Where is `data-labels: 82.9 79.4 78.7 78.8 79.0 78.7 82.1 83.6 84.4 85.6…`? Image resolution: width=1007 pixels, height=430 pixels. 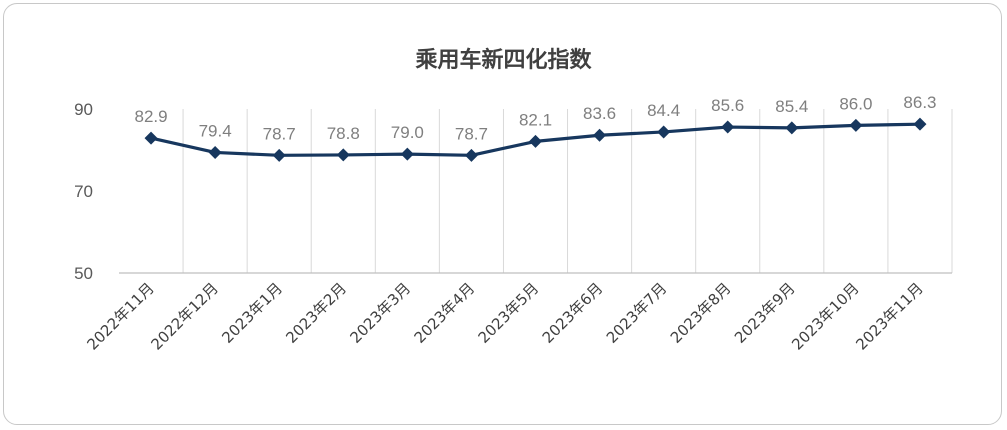
data-labels: 82.9 79.4 78.7 78.8 79.0 78.7 82.1 83.6 84.4 85.6… is located at coordinates (535, 118).